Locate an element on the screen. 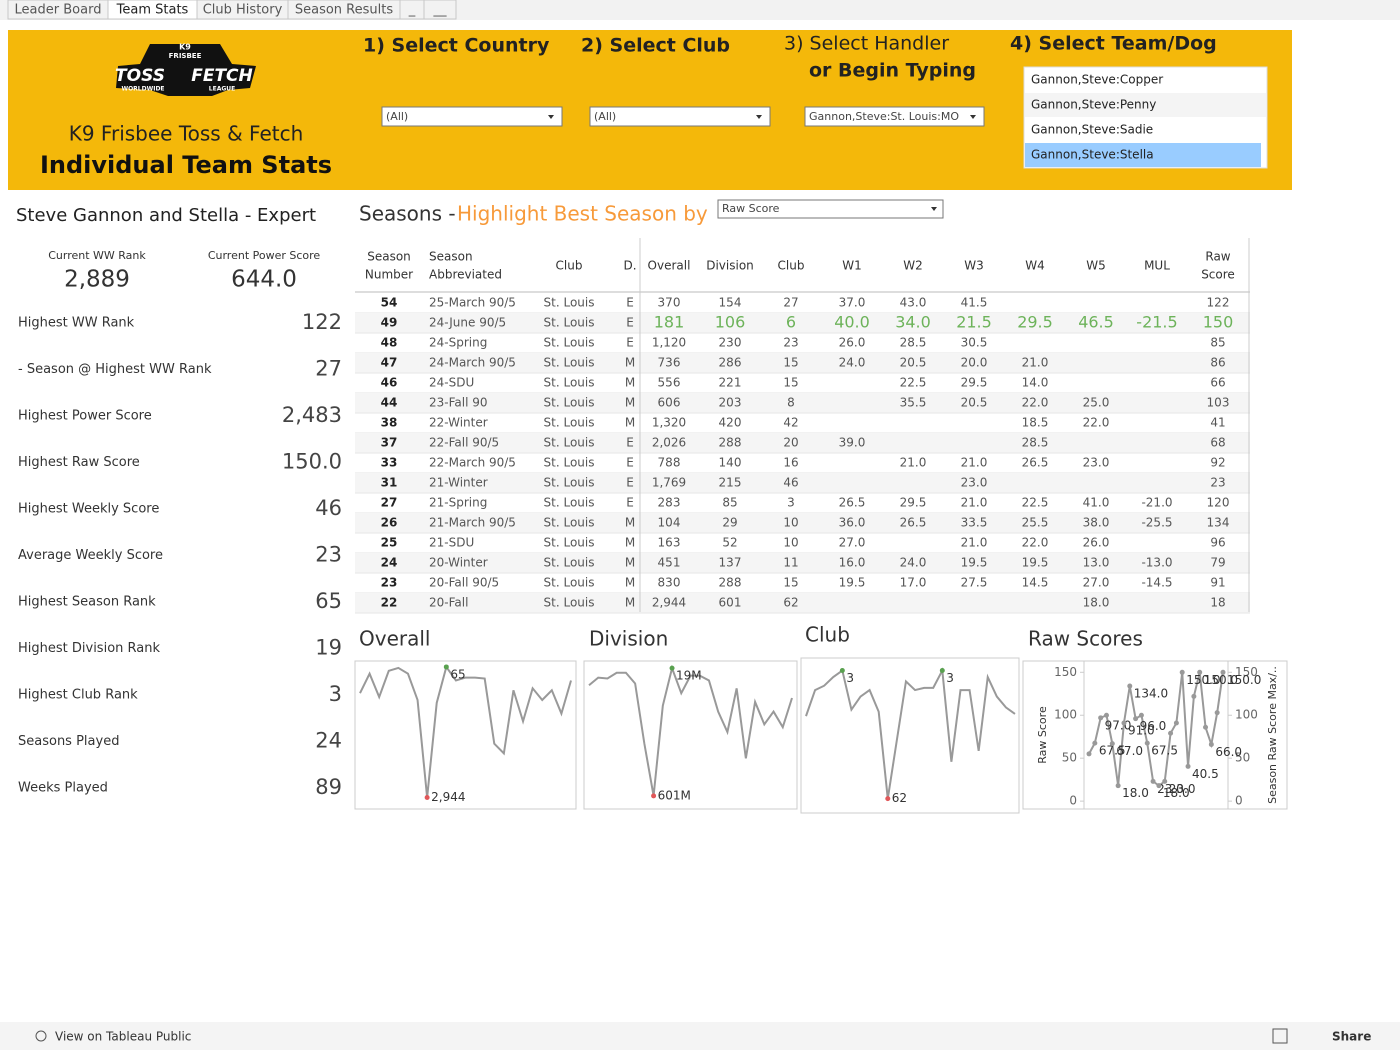  point-label: 23.0 is located at coordinates (1182, 789).